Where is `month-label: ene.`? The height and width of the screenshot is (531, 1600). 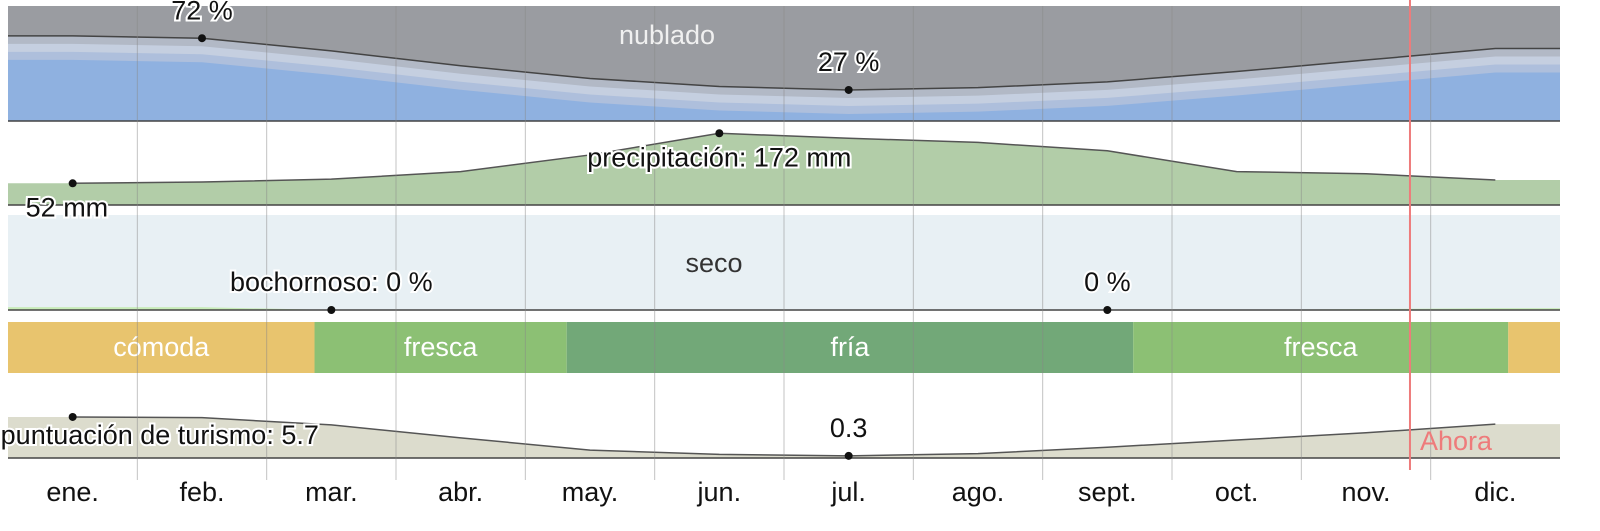
month-label: ene. is located at coordinates (72, 492).